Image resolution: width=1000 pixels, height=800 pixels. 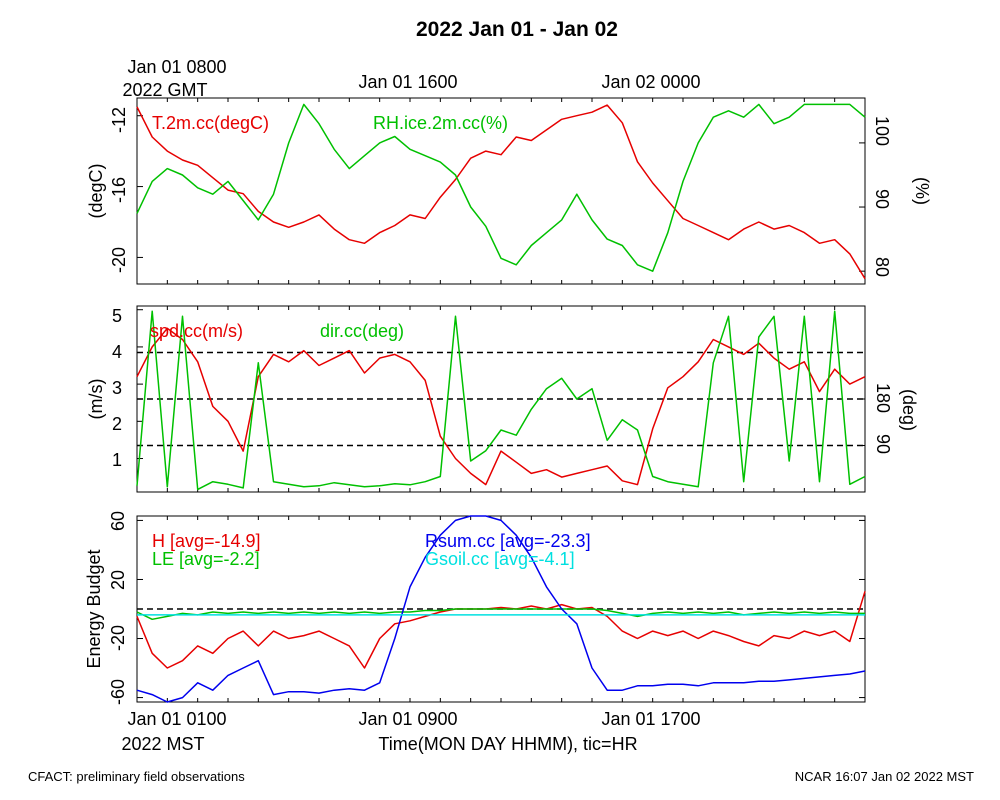 I want to click on top-time-label-2: Jan 01 1600, so click(x=407, y=82).